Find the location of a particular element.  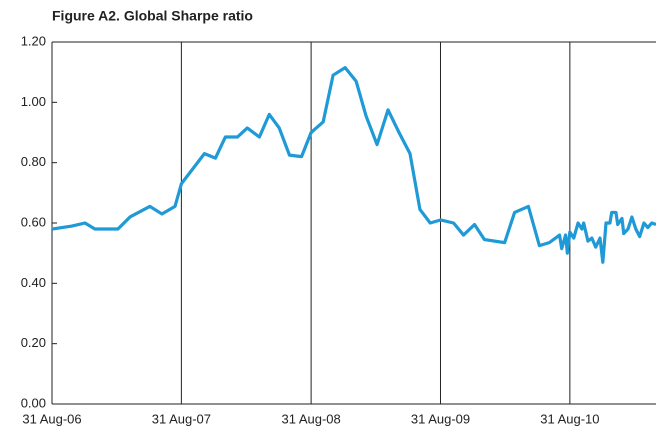

chart-title: Figure A2. Global Sharpe ratio is located at coordinates (152, 16).